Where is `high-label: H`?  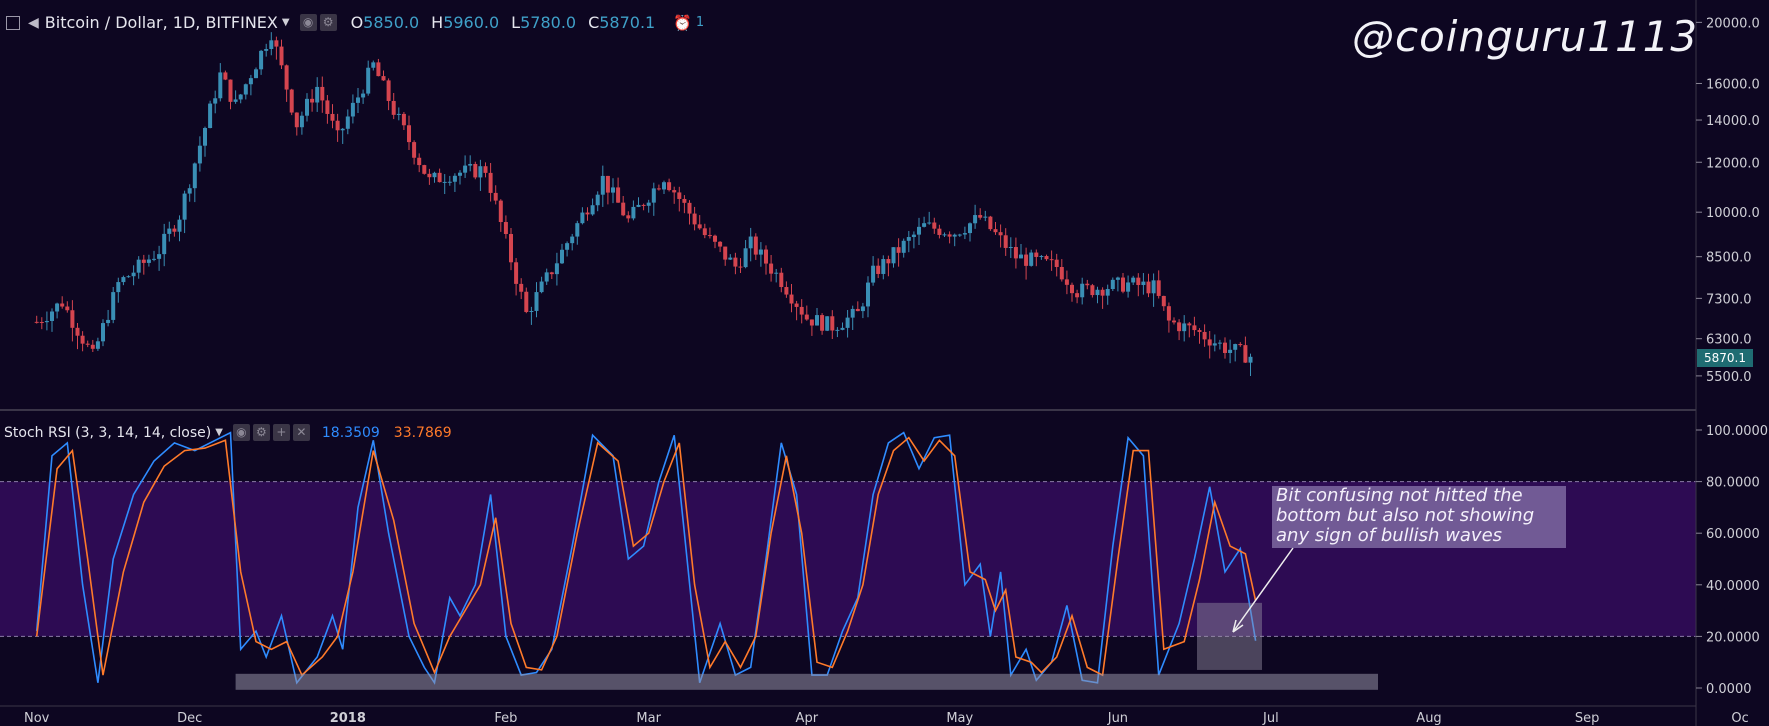 high-label: H is located at coordinates (437, 22).